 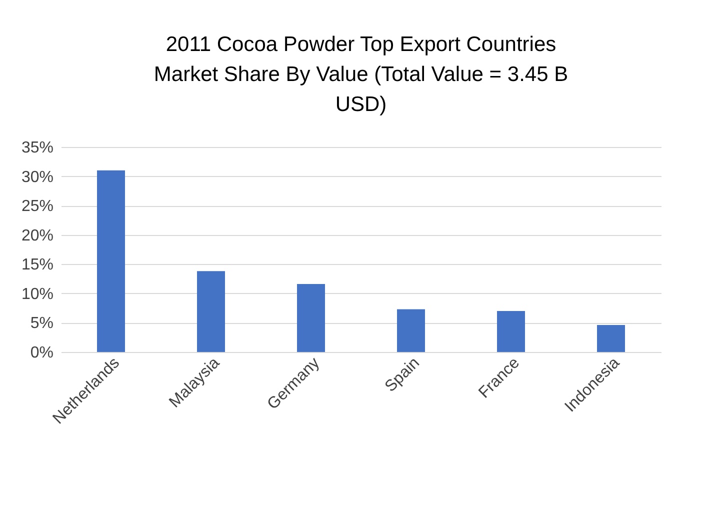 I want to click on y-tick-label: 35%, so click(x=37, y=148).